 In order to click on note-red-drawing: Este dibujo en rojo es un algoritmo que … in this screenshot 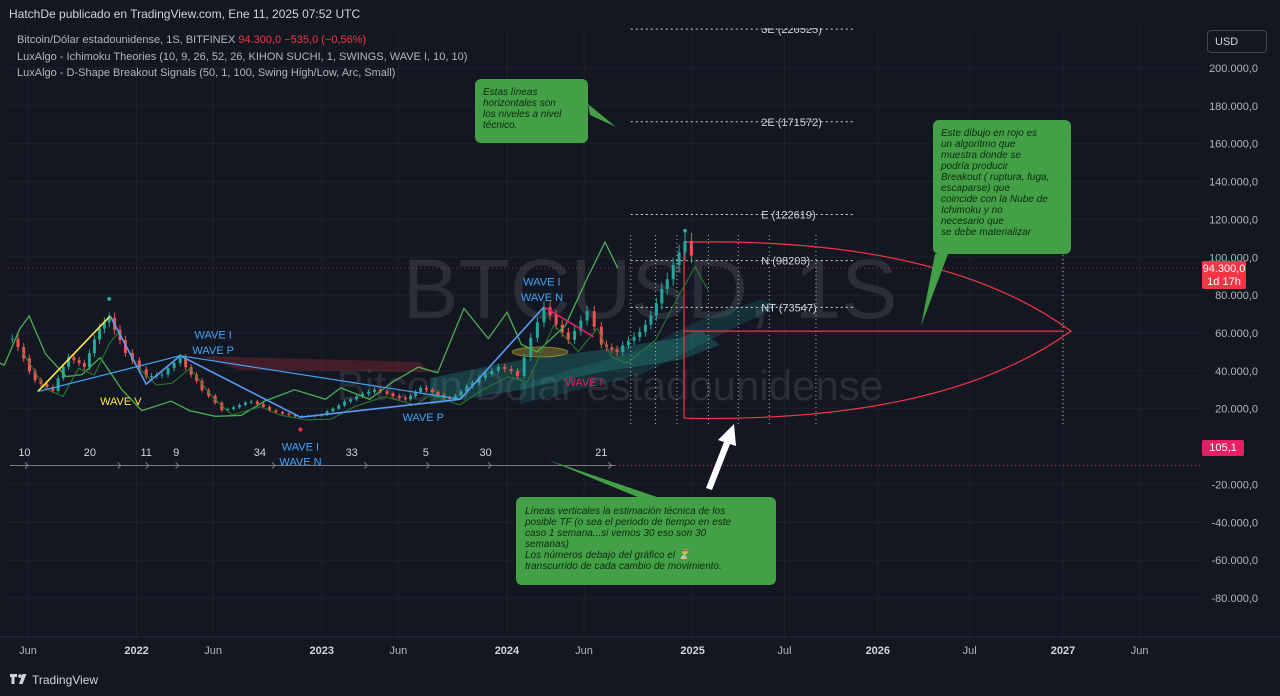, I will do `click(1002, 187)`.